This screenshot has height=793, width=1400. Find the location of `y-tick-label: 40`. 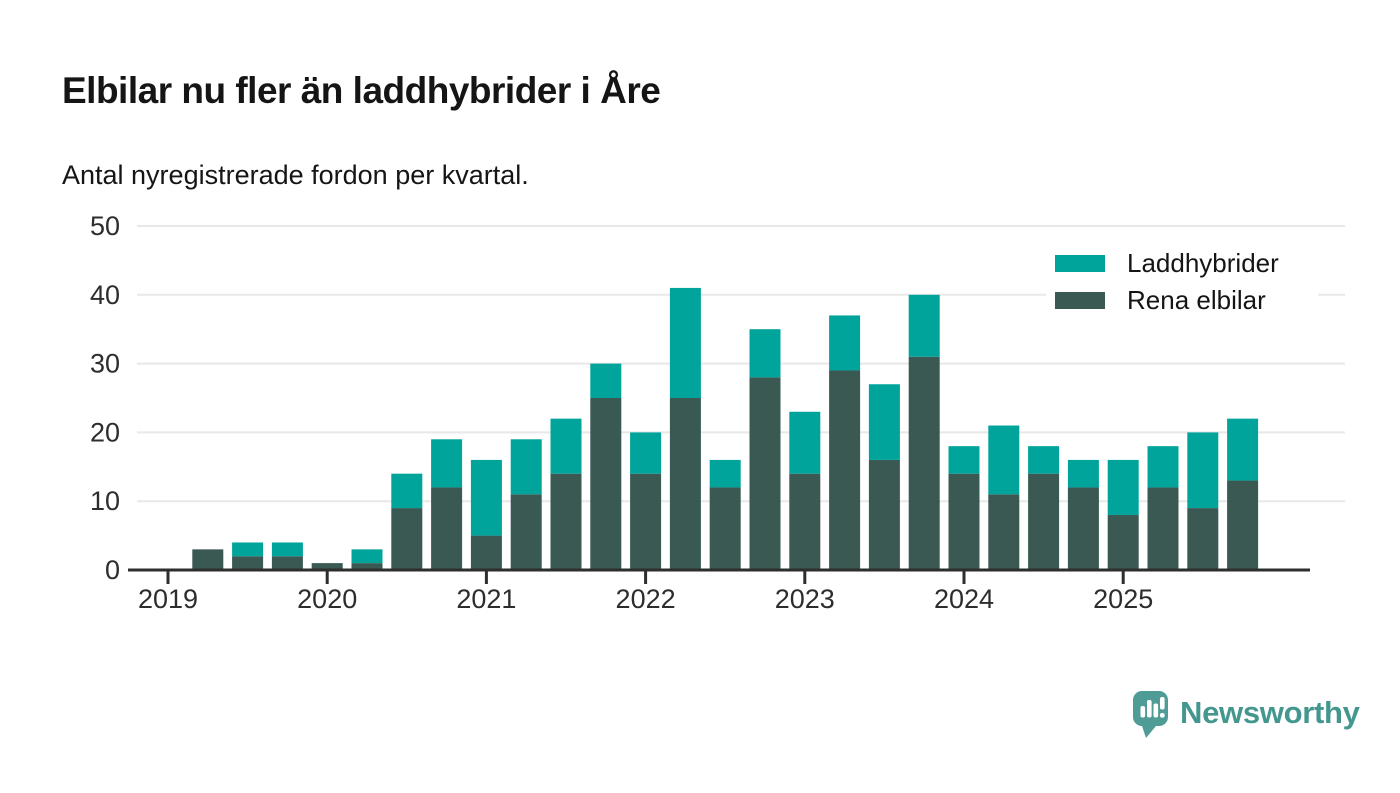

y-tick-label: 40 is located at coordinates (105, 295).